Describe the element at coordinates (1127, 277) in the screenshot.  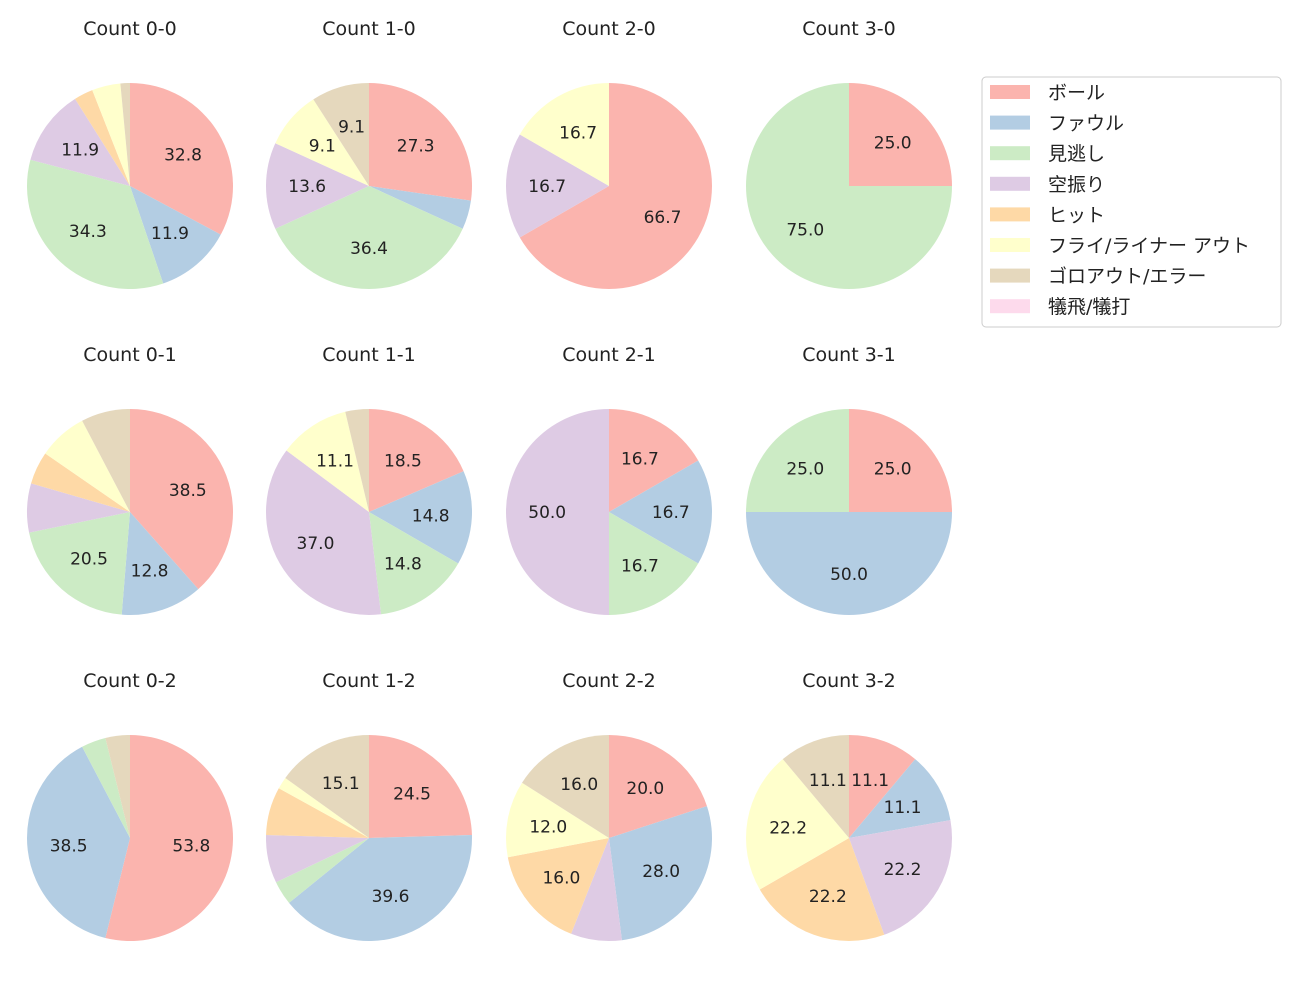
I see `legend-label: ゴロアウト/エラー` at that location.